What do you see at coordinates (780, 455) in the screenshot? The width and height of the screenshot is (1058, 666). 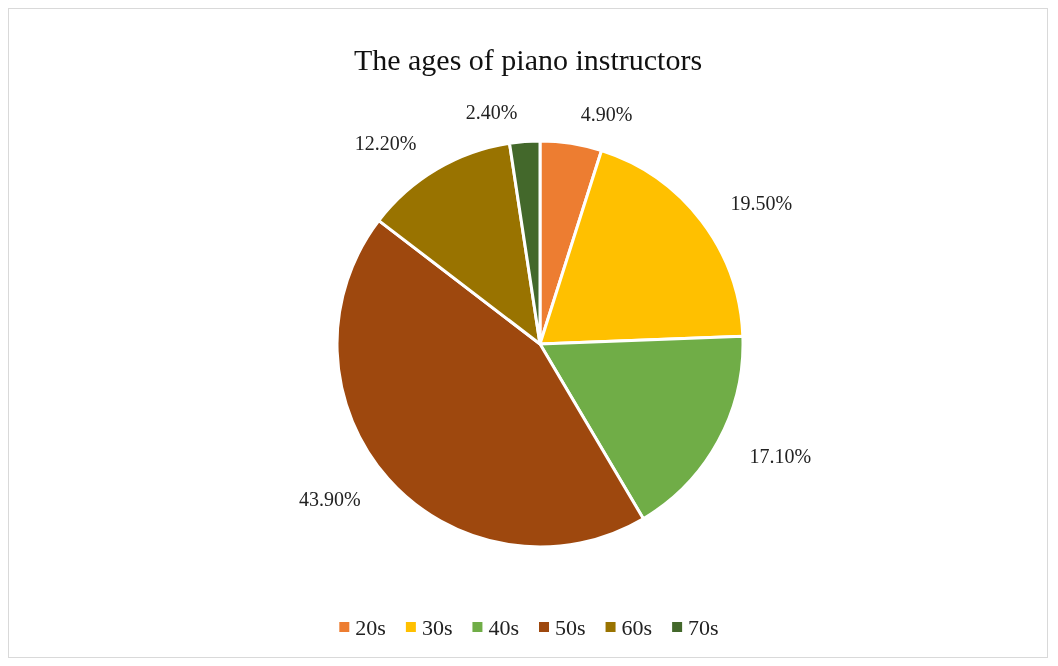 I see `data-label: 17.10%` at bounding box center [780, 455].